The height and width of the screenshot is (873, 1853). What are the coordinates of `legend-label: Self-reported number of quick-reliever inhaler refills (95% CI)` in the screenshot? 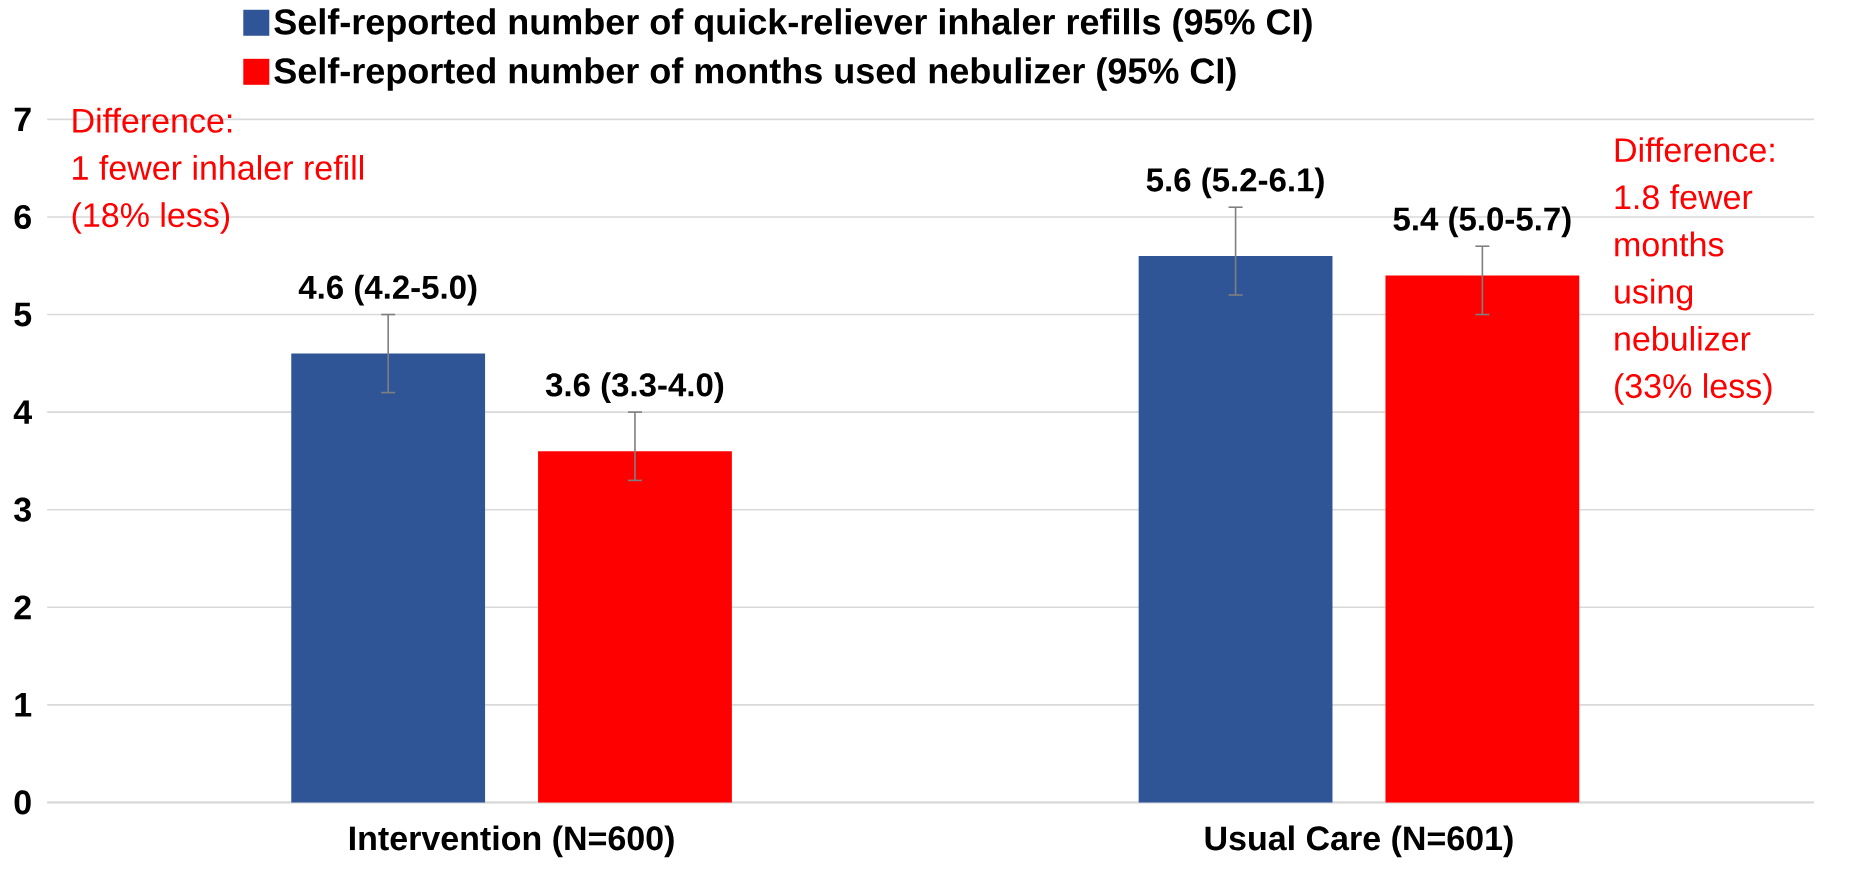 It's located at (793, 25).